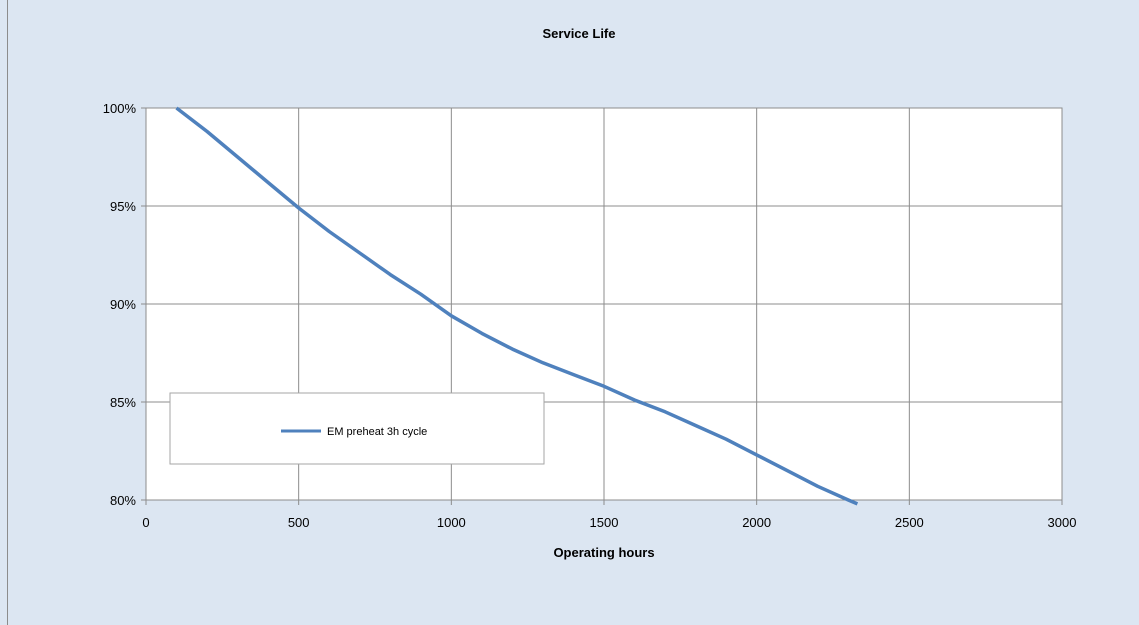 The image size is (1139, 625). I want to click on x-axis-label: Operating hours, so click(603, 552).